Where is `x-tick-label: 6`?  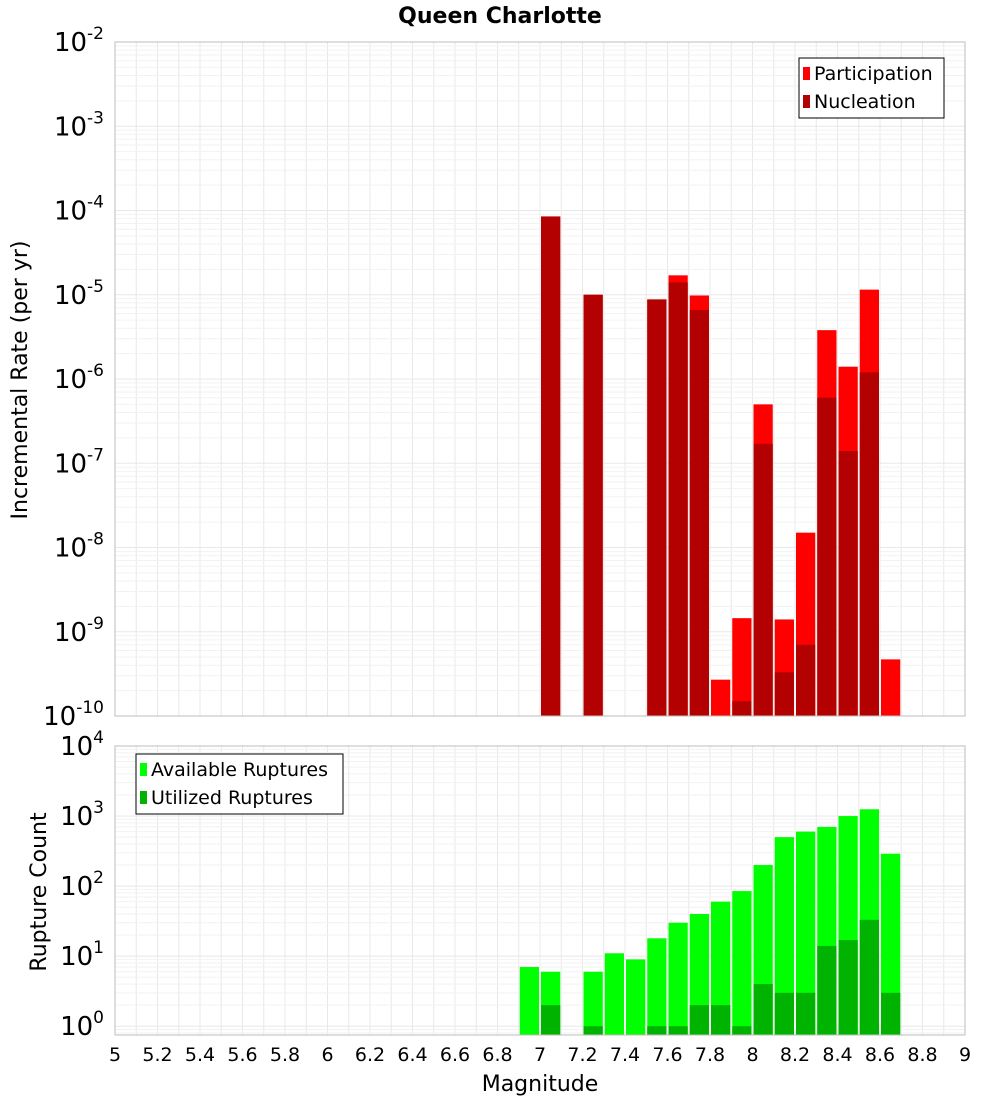 x-tick-label: 6 is located at coordinates (327, 1055).